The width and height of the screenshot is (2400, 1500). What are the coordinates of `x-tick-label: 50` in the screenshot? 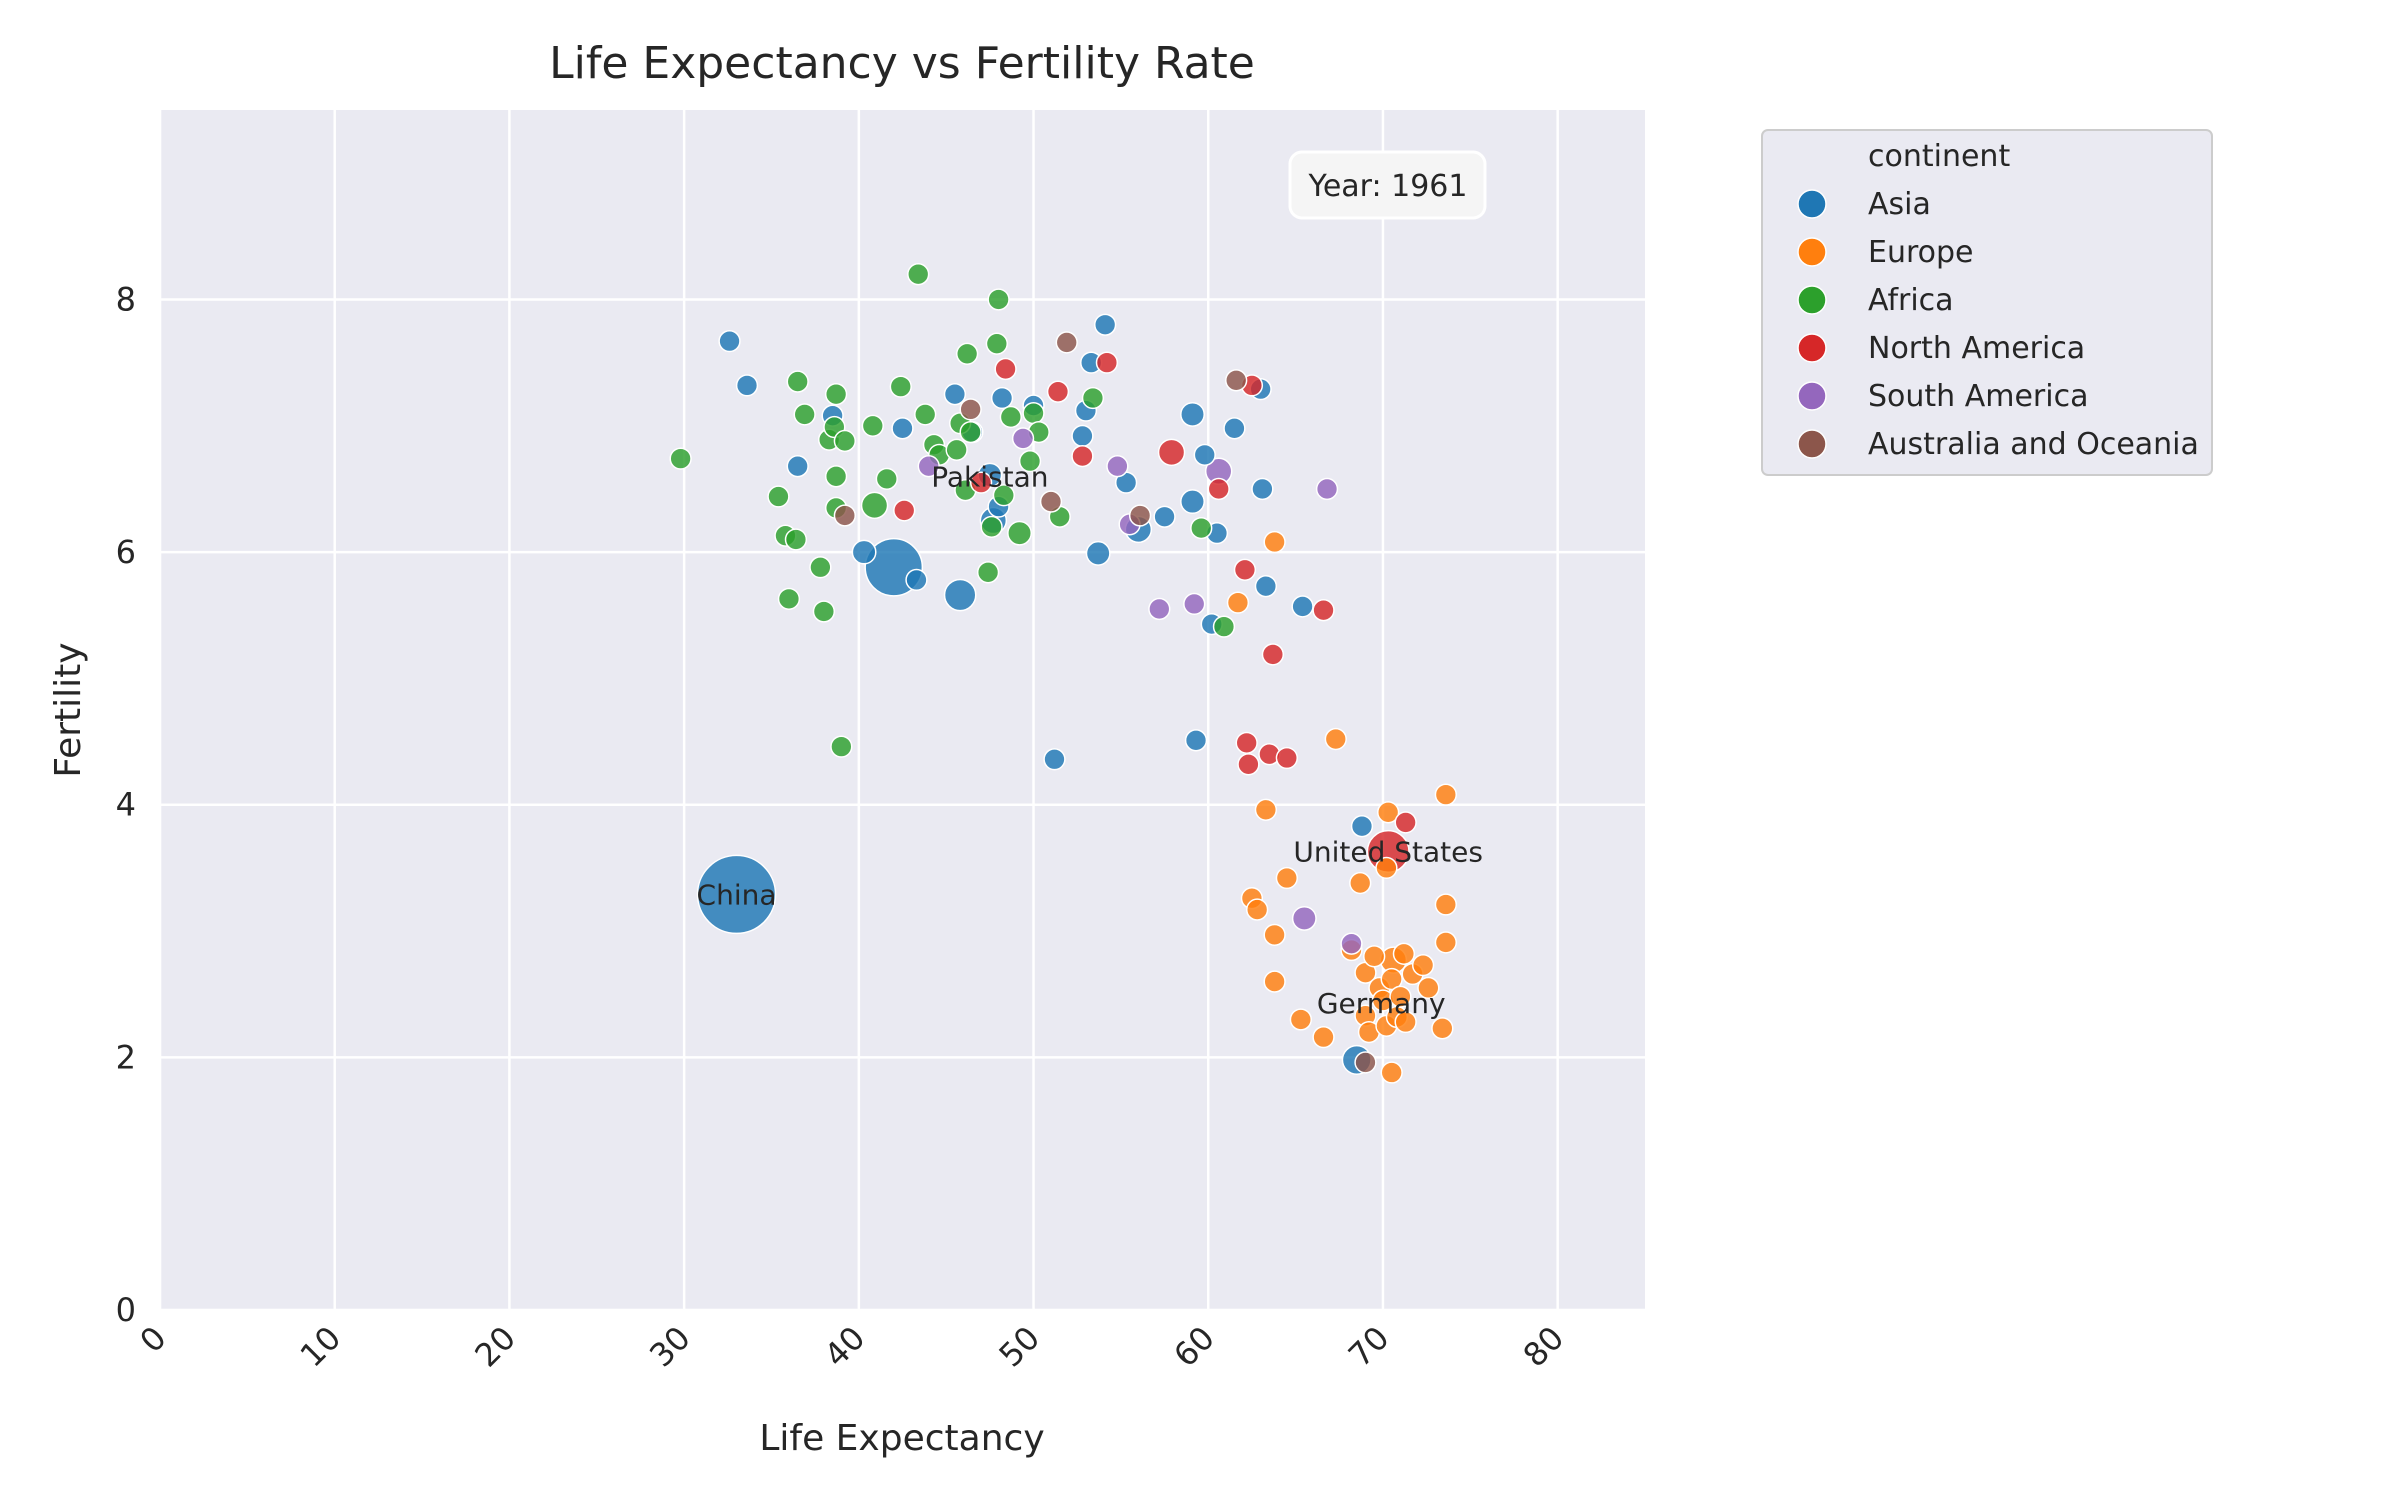 It's located at (1020, 1347).